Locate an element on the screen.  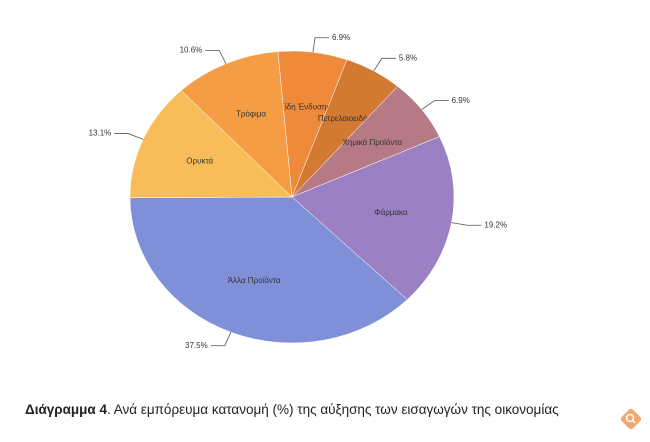
slice-label: Ορυκτά is located at coordinates (199, 160).